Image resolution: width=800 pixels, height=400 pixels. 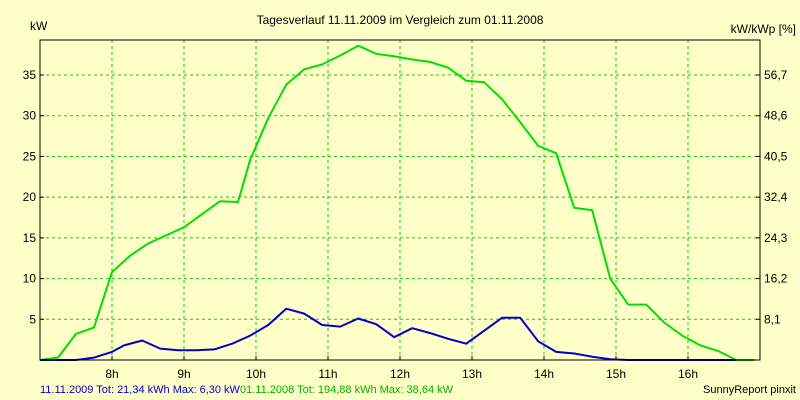 I want to click on x-tick-label: 13h, so click(x=472, y=374).